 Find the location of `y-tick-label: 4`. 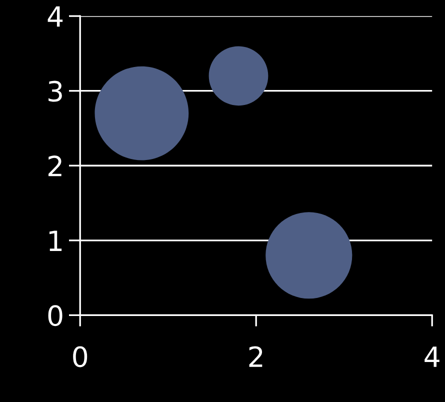

y-tick-label: 4 is located at coordinates (55, 16).